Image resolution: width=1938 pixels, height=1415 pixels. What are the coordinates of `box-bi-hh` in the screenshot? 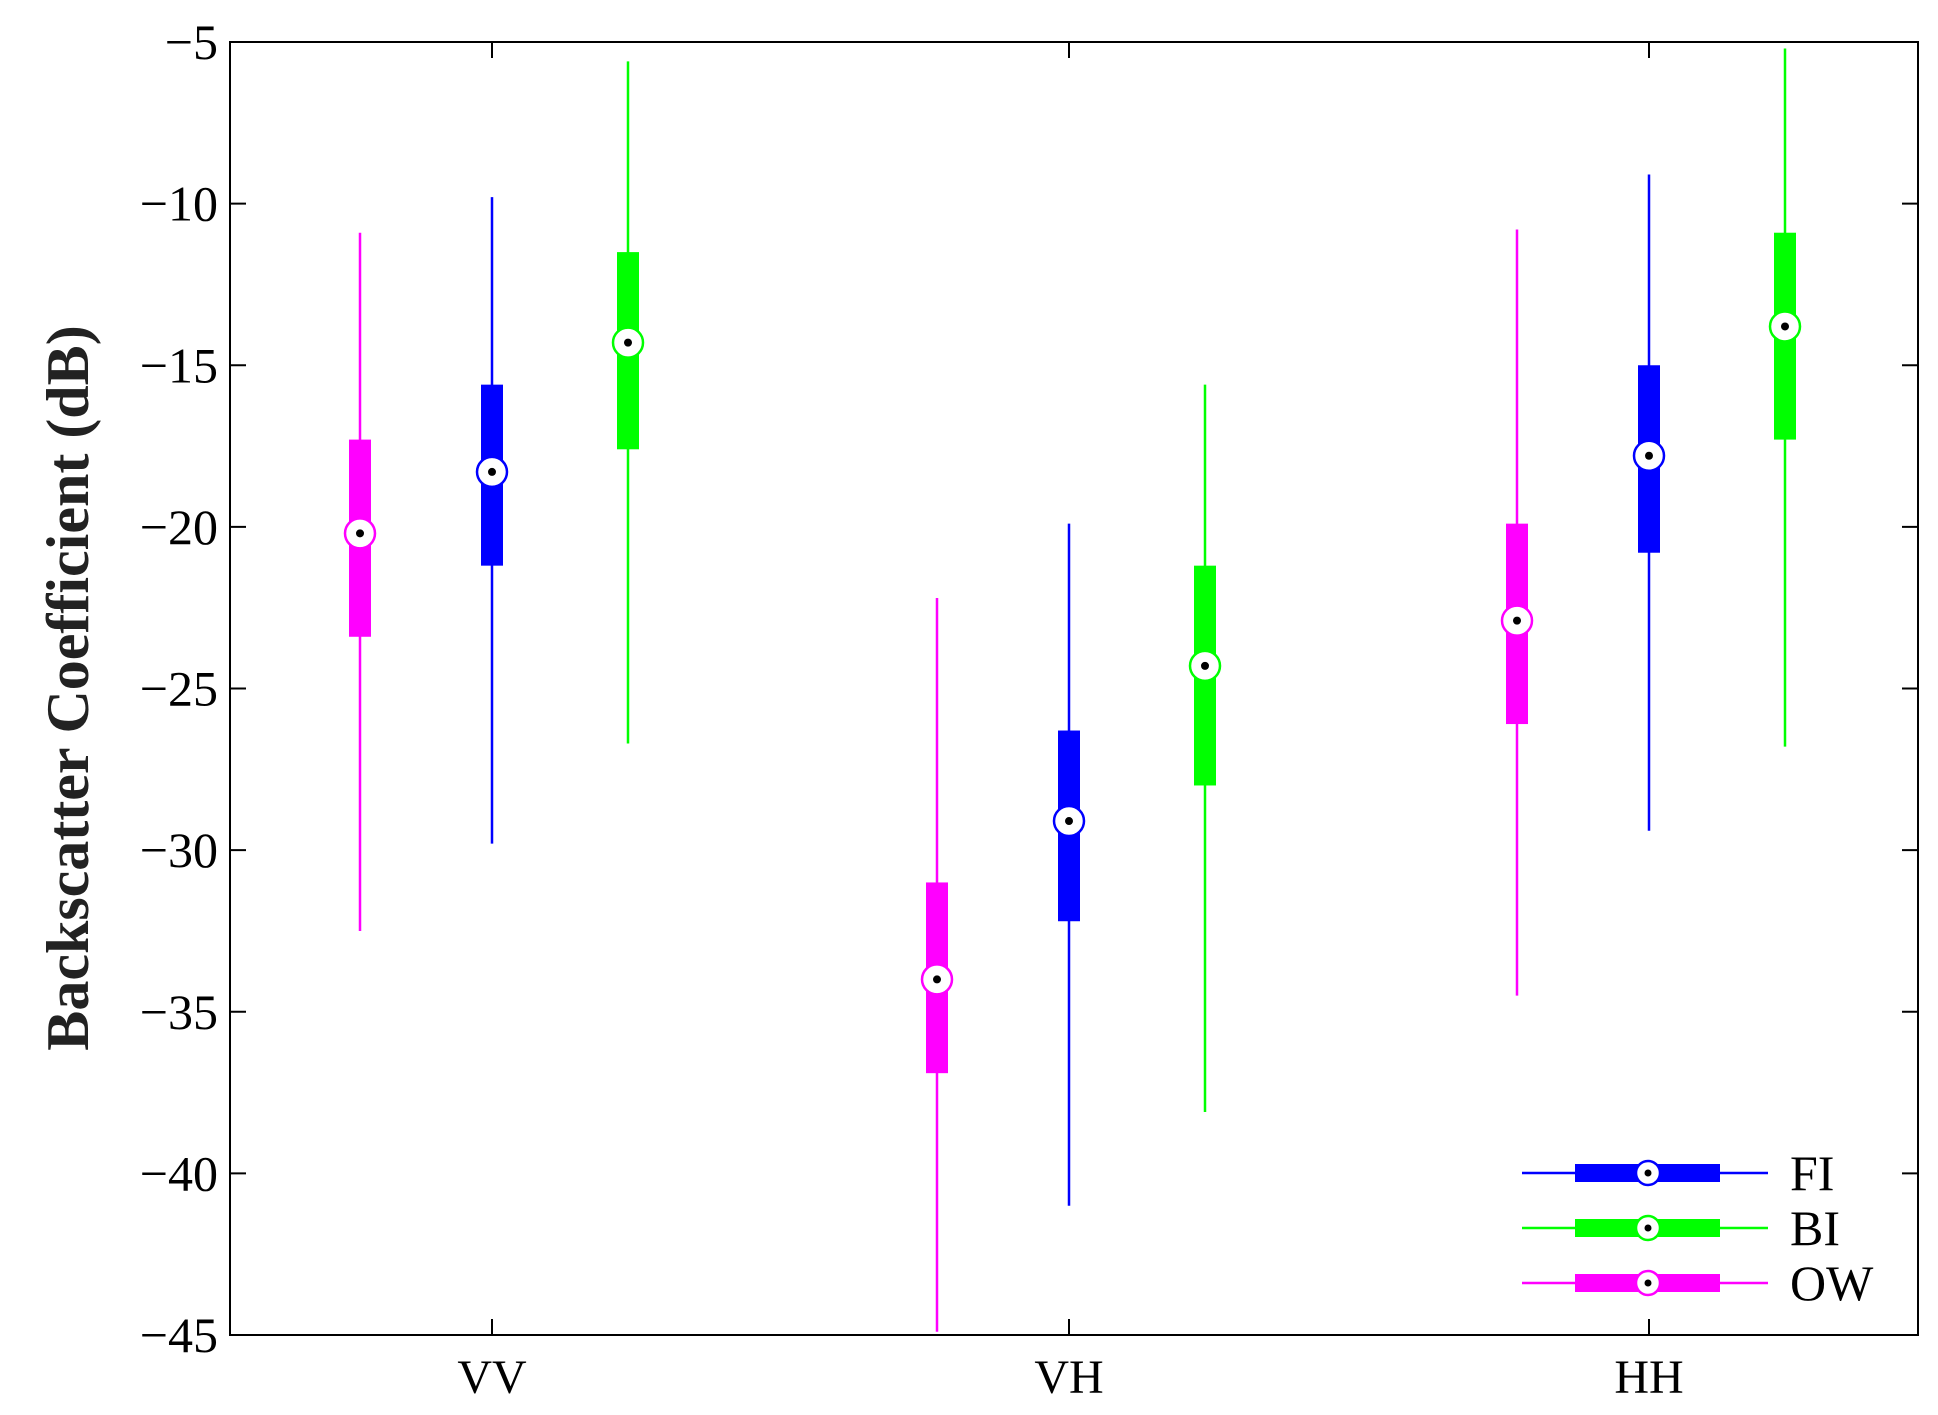 It's located at (1785, 397).